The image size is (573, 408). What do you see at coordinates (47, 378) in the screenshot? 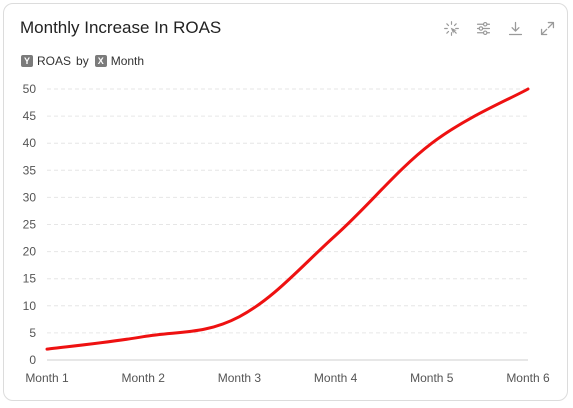
I see `x-tick-label: Month 1` at bounding box center [47, 378].